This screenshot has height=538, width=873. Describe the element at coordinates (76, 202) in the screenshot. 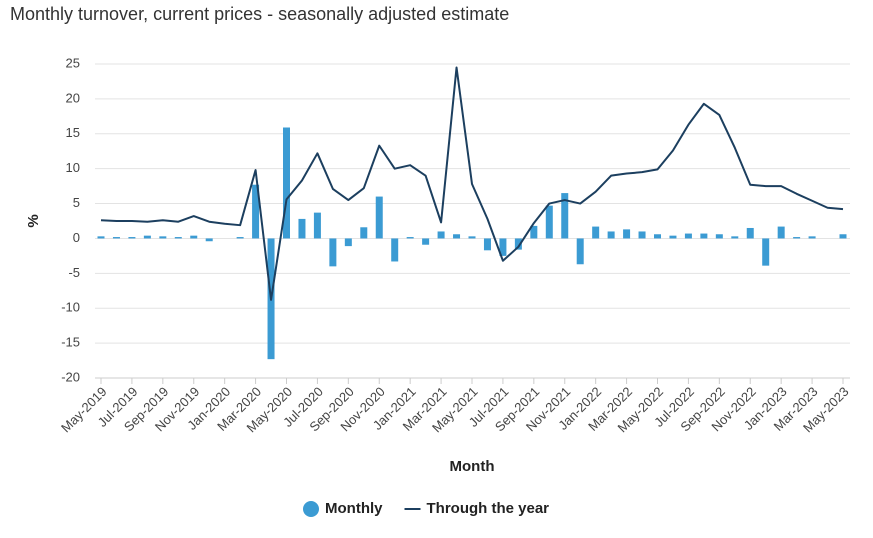

I see `y-tick-label: 5` at that location.